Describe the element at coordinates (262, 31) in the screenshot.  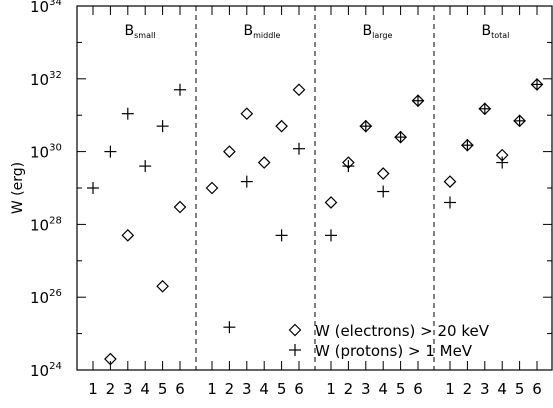
I see `panel-title: Bmiddle` at that location.